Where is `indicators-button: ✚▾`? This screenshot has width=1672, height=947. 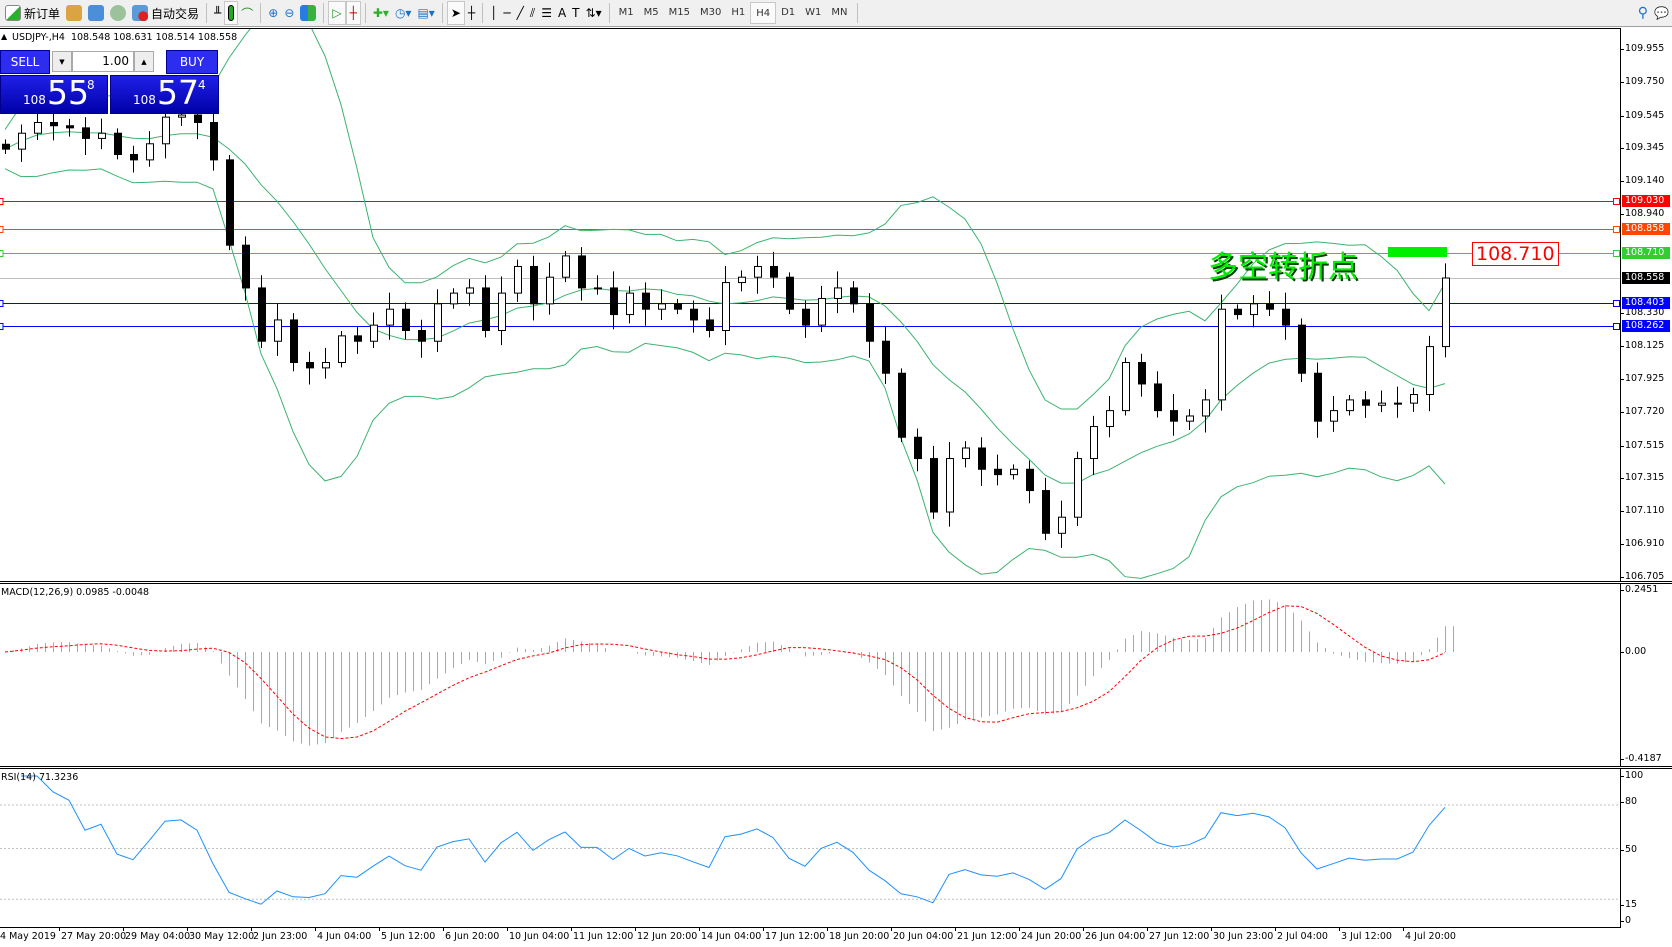
indicators-button: ✚▾ is located at coordinates (381, 13).